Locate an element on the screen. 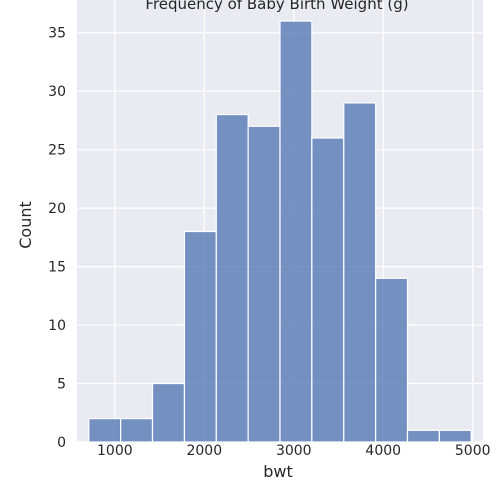  x-tick-label: 2000 is located at coordinates (204, 451).